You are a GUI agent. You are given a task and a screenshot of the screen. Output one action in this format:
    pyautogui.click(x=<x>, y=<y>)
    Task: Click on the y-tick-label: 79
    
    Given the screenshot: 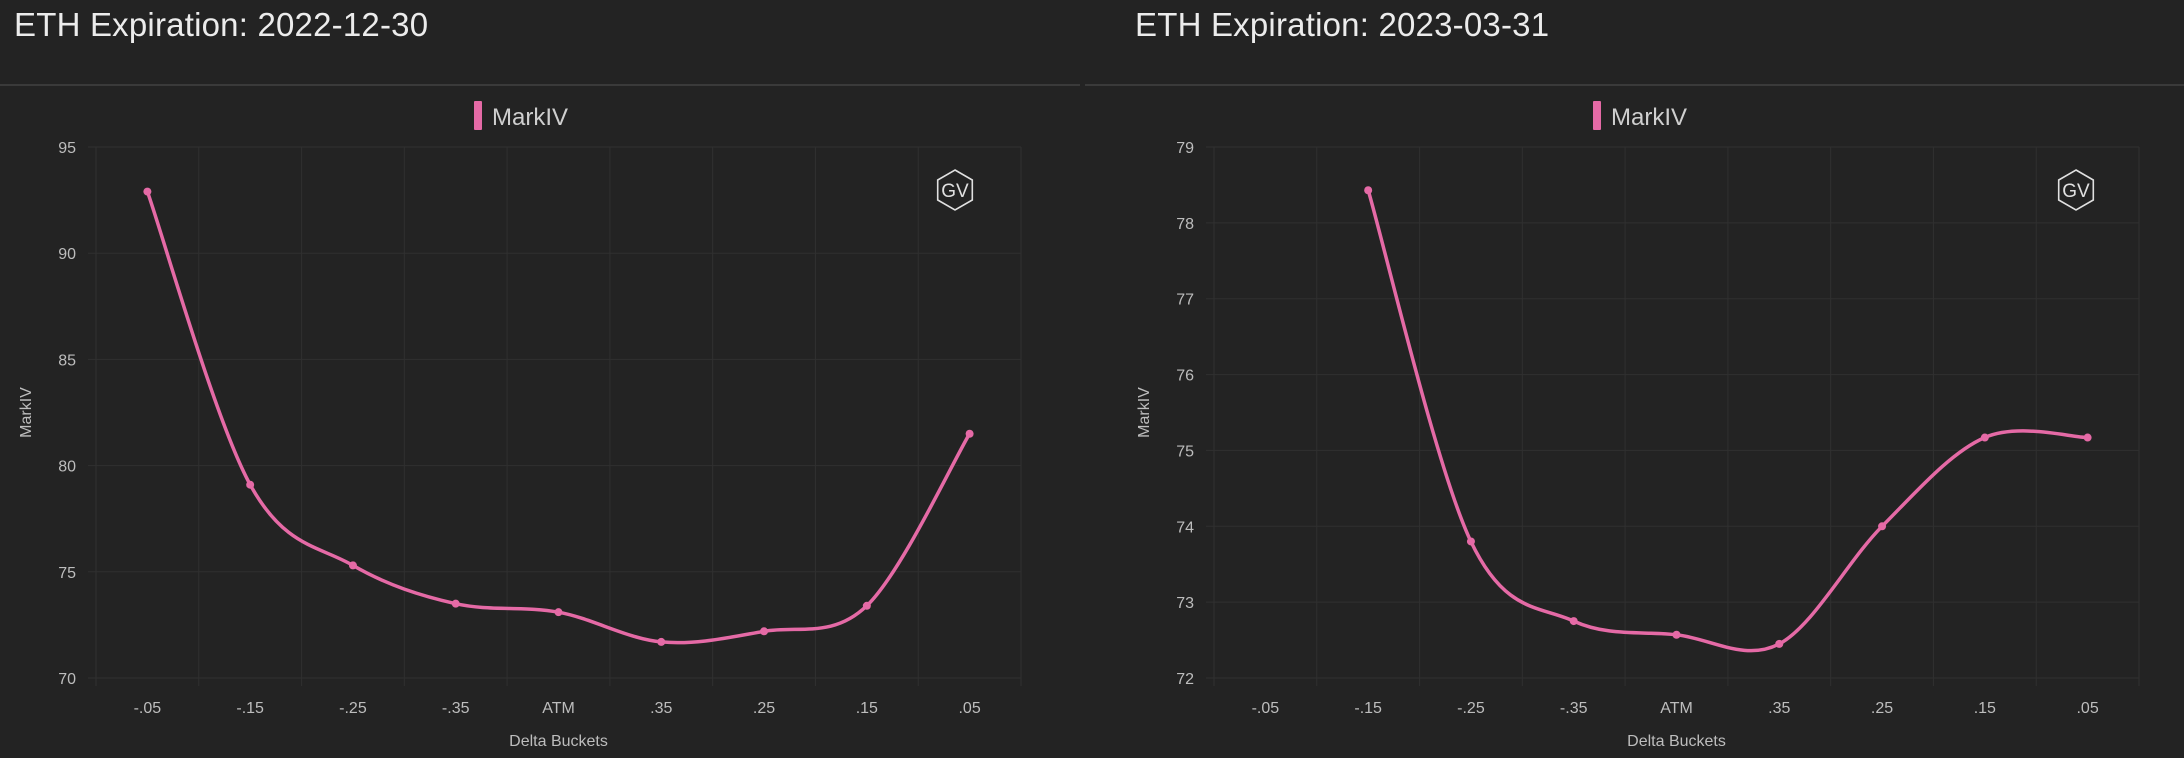 What is the action you would take?
    pyautogui.click(x=1185, y=148)
    